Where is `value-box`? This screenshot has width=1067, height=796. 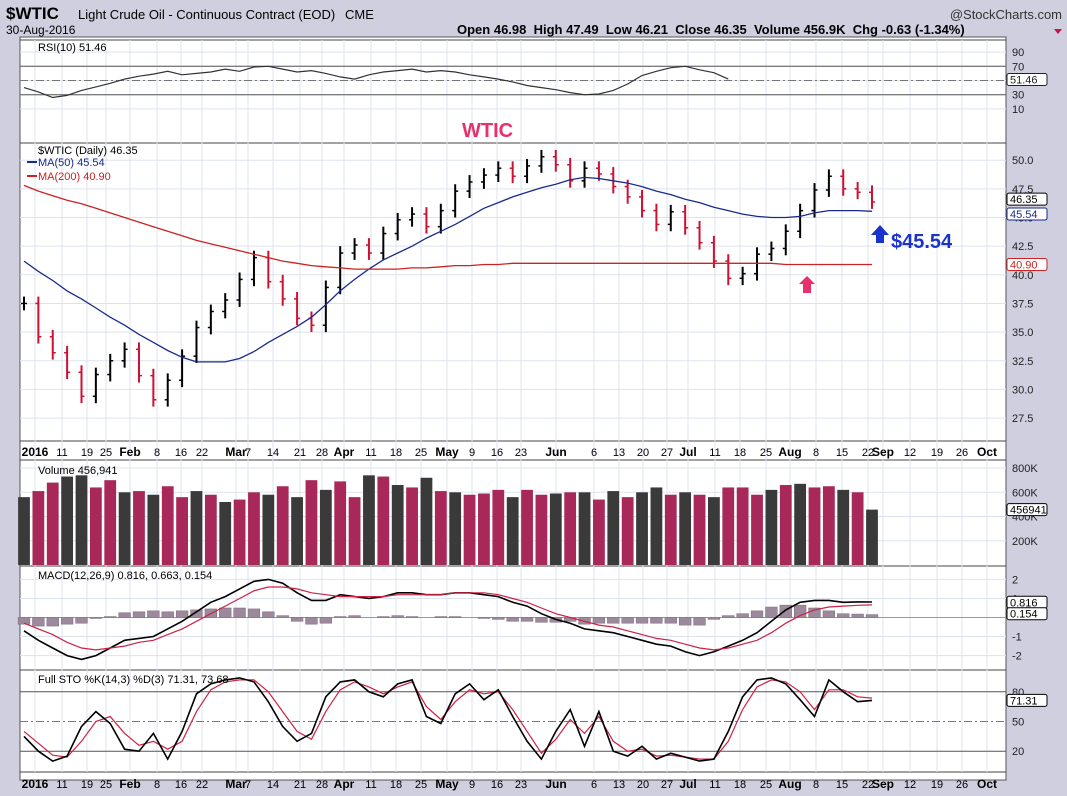 value-box is located at coordinates (1027, 700).